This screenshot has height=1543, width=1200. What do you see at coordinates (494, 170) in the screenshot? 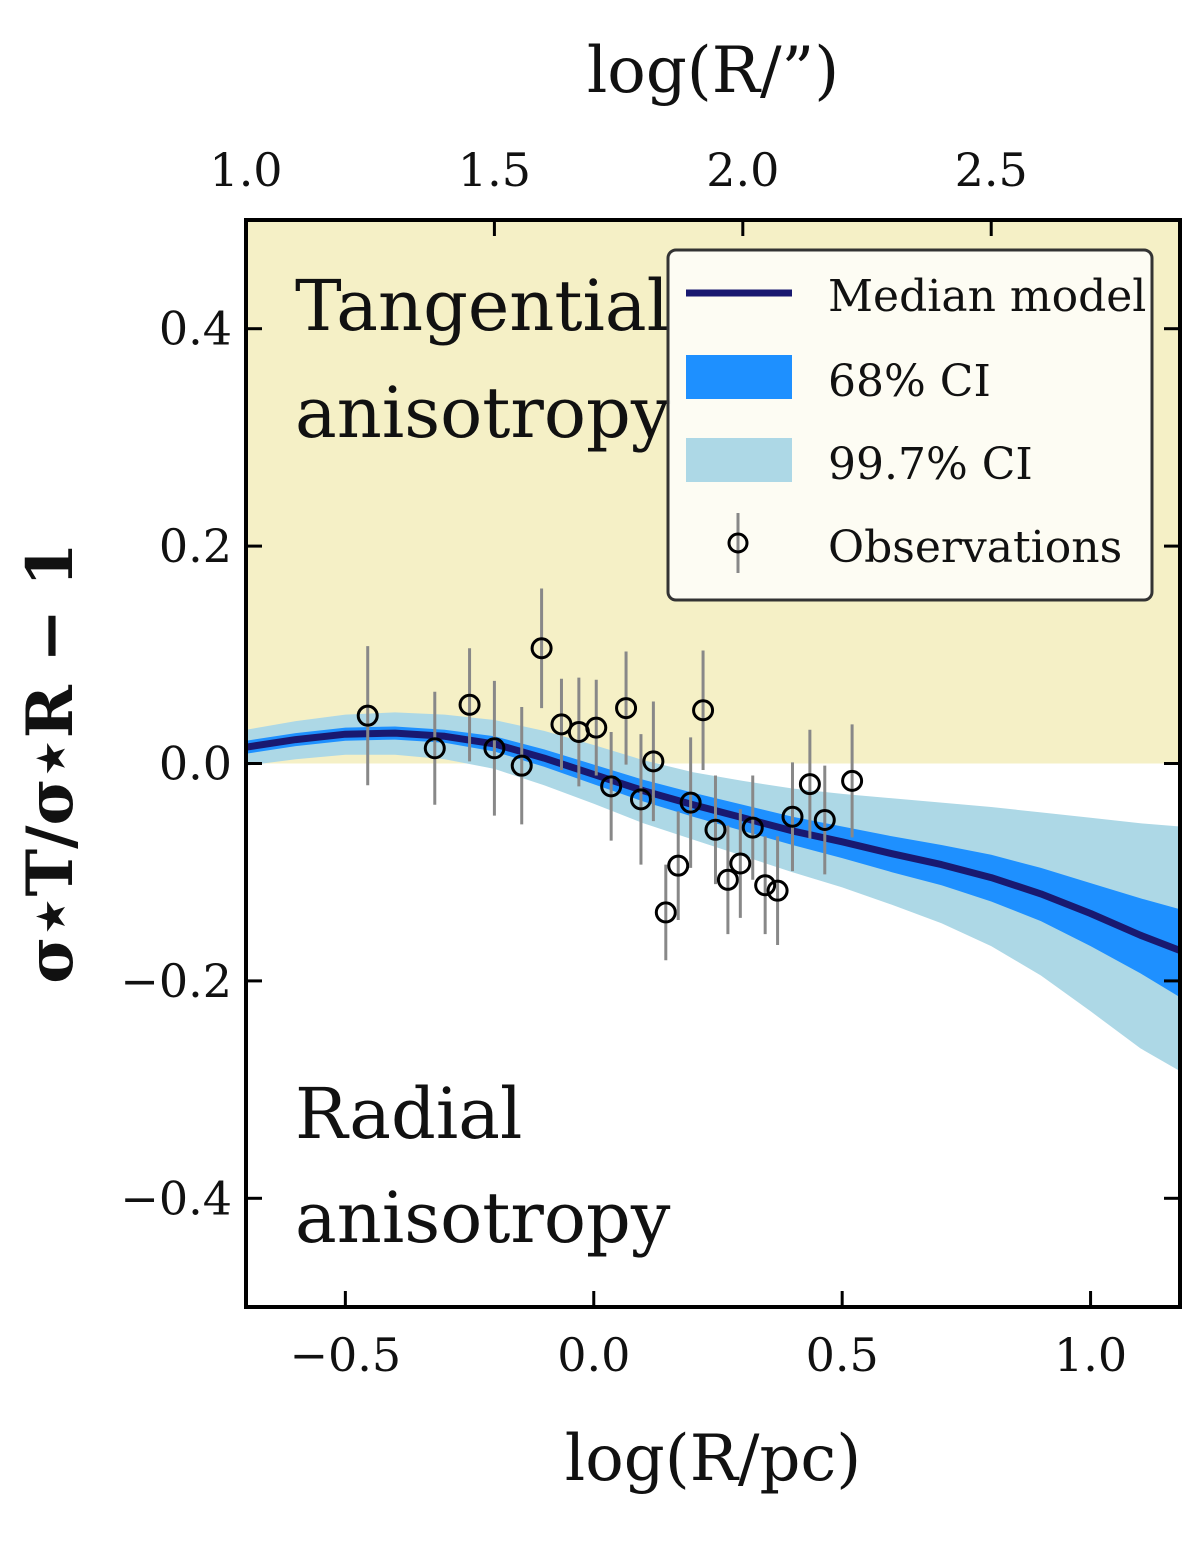
I see `top-x-tick-label: 1.5` at bounding box center [494, 170].